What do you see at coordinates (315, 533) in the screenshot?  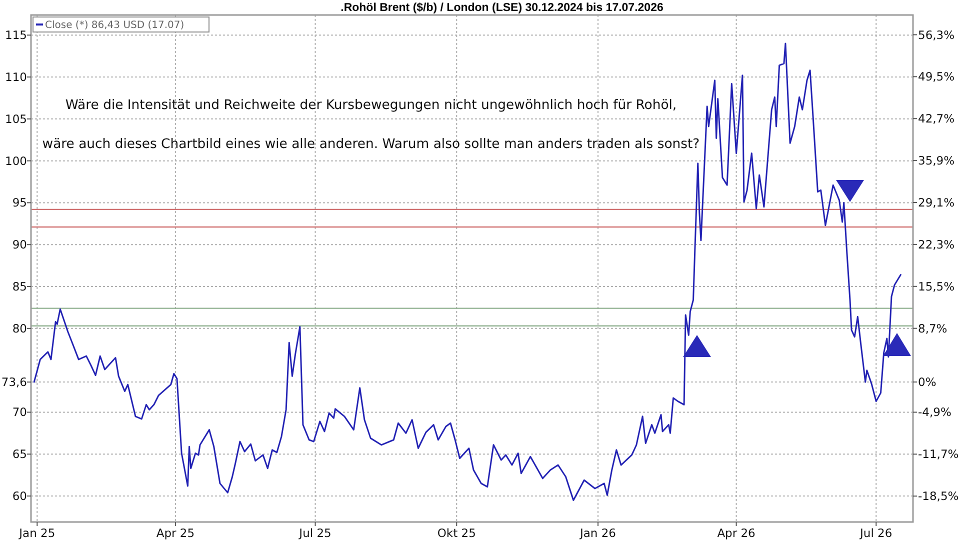 I see `x-tick-label: Jul 25` at bounding box center [315, 533].